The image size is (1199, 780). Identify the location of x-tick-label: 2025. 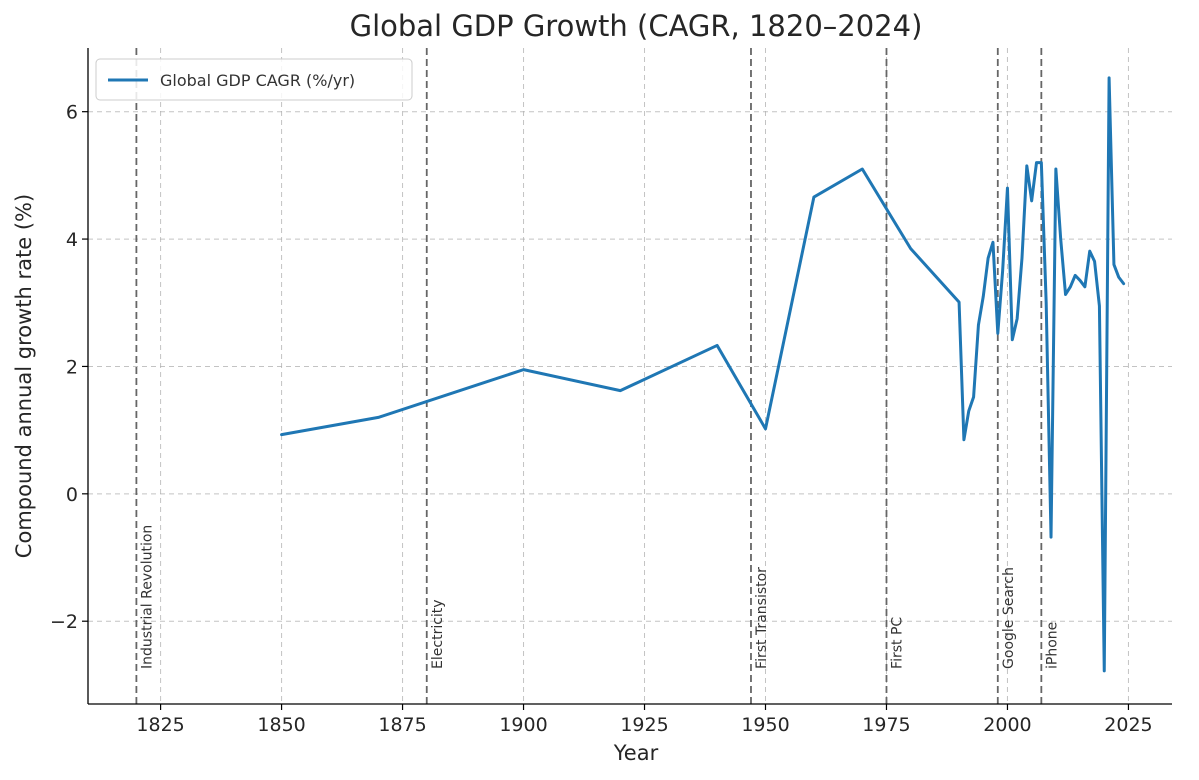
(1128, 725).